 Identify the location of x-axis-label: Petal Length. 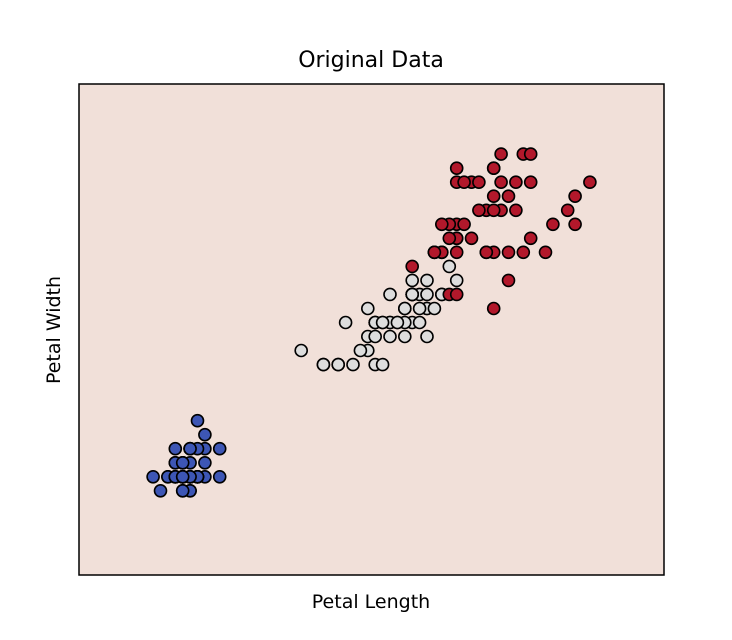
(371, 602).